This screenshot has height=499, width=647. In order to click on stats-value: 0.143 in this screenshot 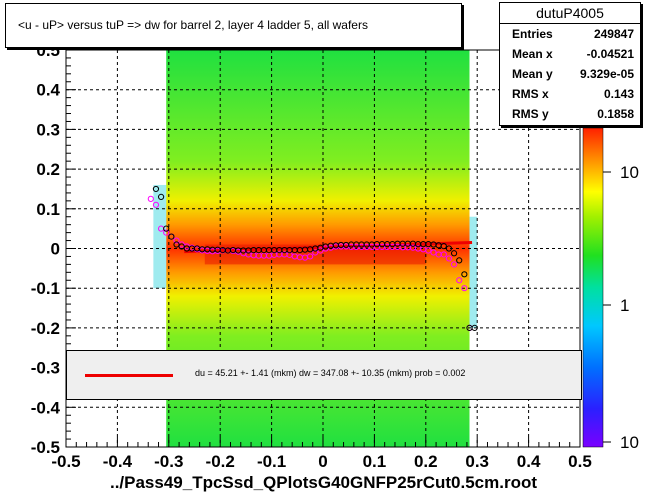, I will do `click(618, 94)`.